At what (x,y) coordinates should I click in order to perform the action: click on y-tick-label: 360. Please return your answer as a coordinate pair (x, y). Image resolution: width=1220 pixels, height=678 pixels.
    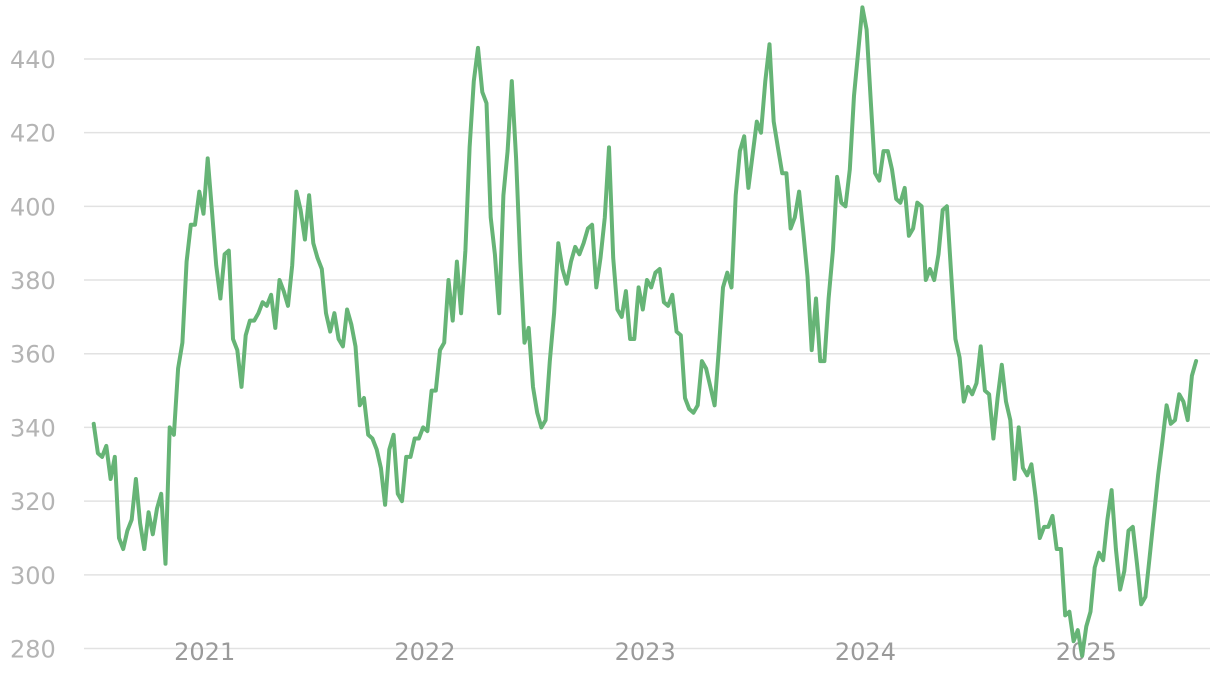
    Looking at the image, I should click on (33, 355).